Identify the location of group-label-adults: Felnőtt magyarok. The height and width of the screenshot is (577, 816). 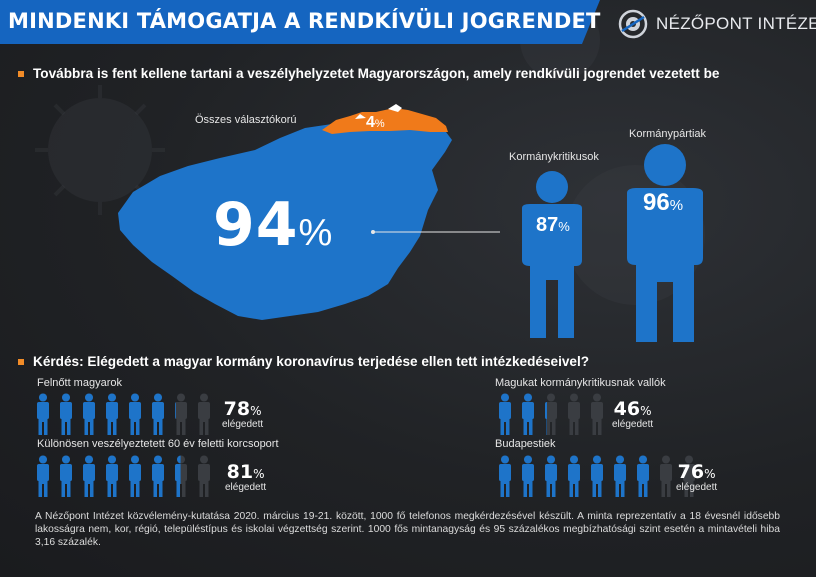
(79, 383).